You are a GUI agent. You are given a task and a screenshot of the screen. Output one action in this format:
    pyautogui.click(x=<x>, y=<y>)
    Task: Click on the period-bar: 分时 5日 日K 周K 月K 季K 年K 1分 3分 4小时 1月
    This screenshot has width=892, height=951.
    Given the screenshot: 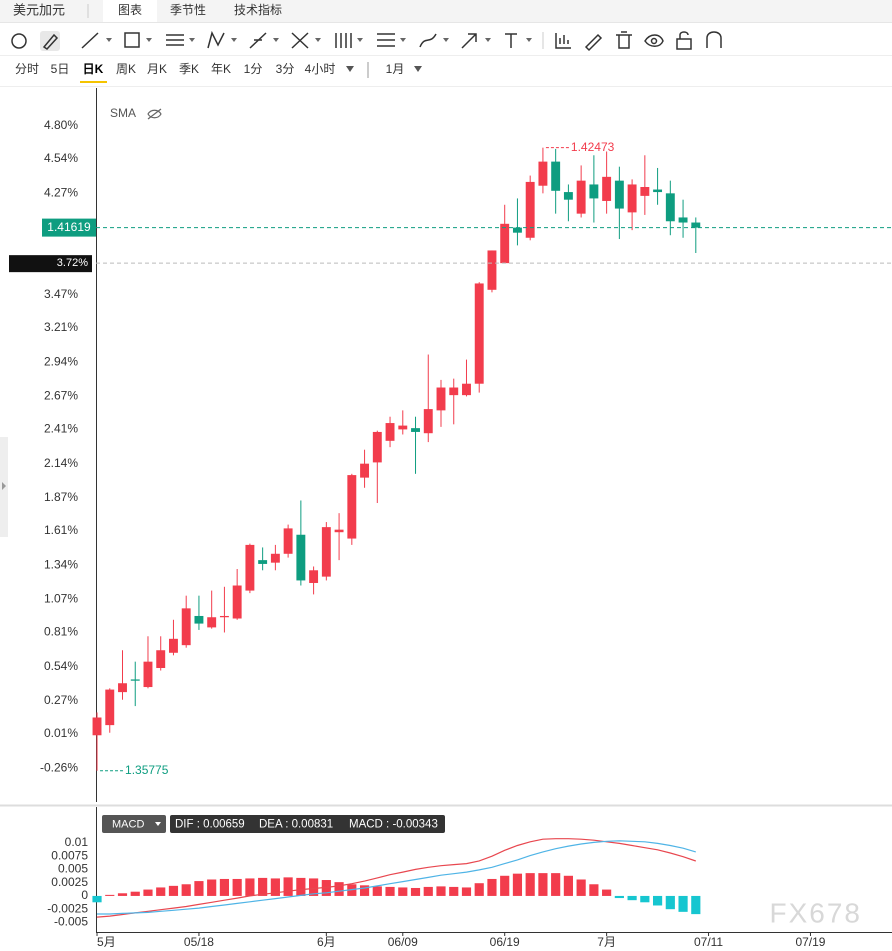 What is the action you would take?
    pyautogui.click(x=209, y=69)
    